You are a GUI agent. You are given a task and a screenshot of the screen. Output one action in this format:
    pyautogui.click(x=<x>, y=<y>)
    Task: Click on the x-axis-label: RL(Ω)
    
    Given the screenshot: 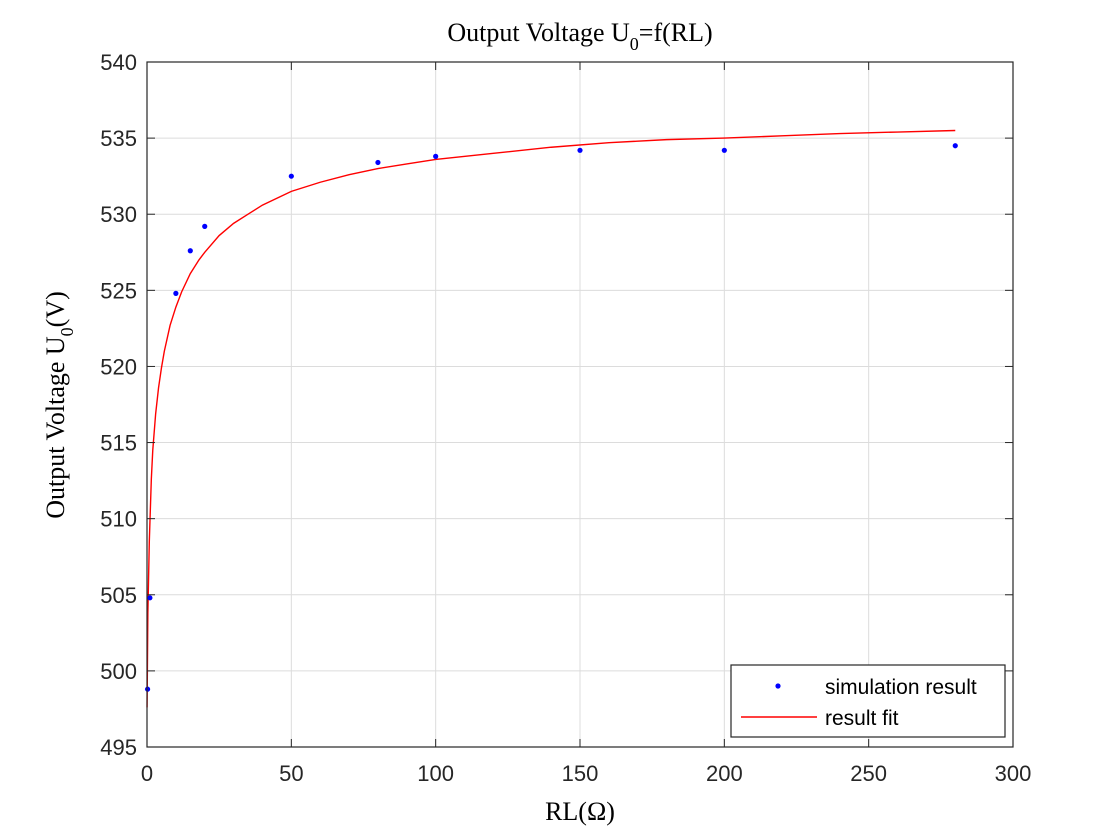 What is the action you would take?
    pyautogui.click(x=580, y=811)
    